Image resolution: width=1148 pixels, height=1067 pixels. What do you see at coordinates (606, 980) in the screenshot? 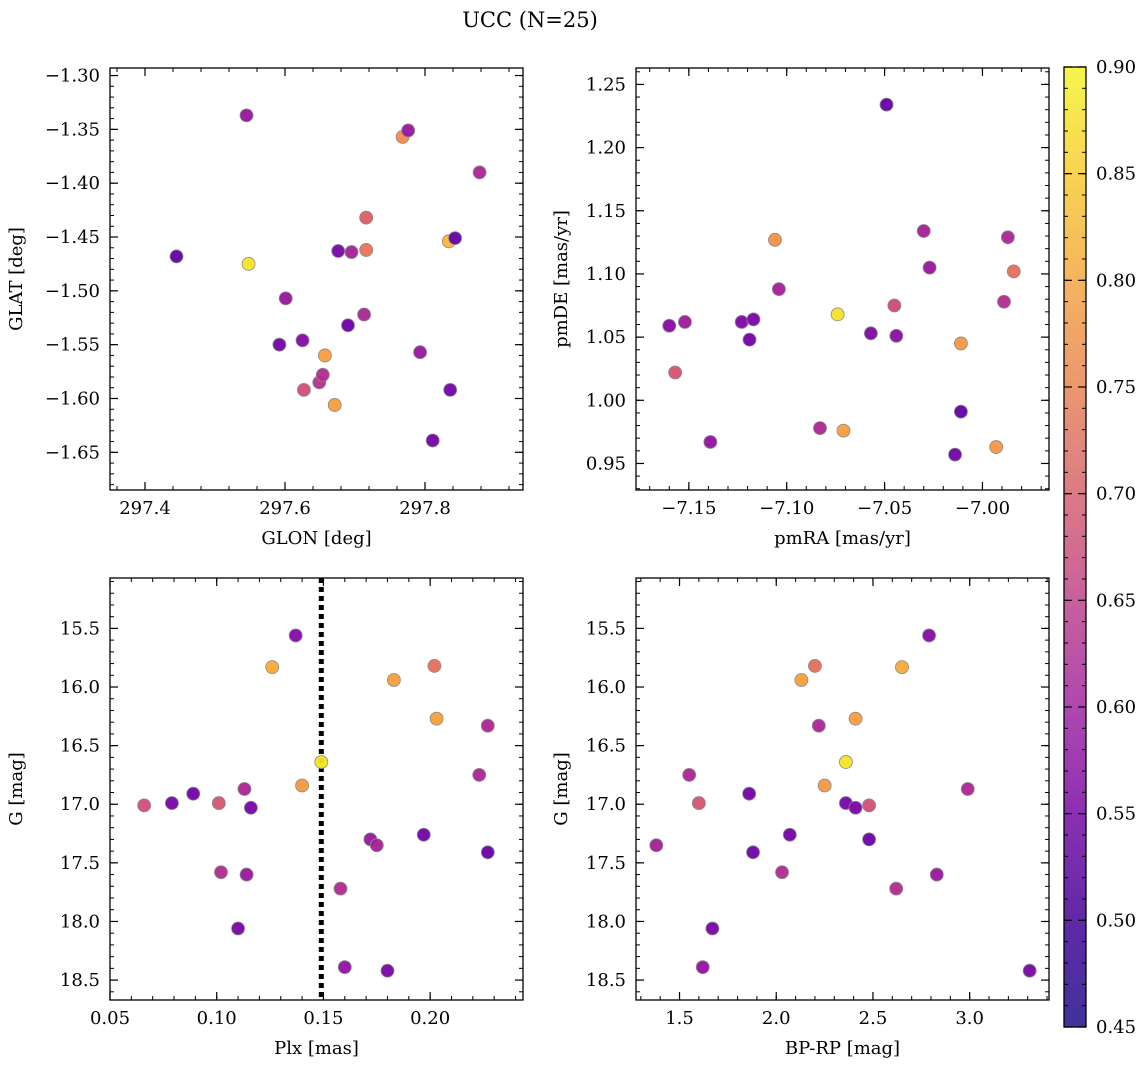
I see `y-tick-label: 18.5` at bounding box center [606, 980].